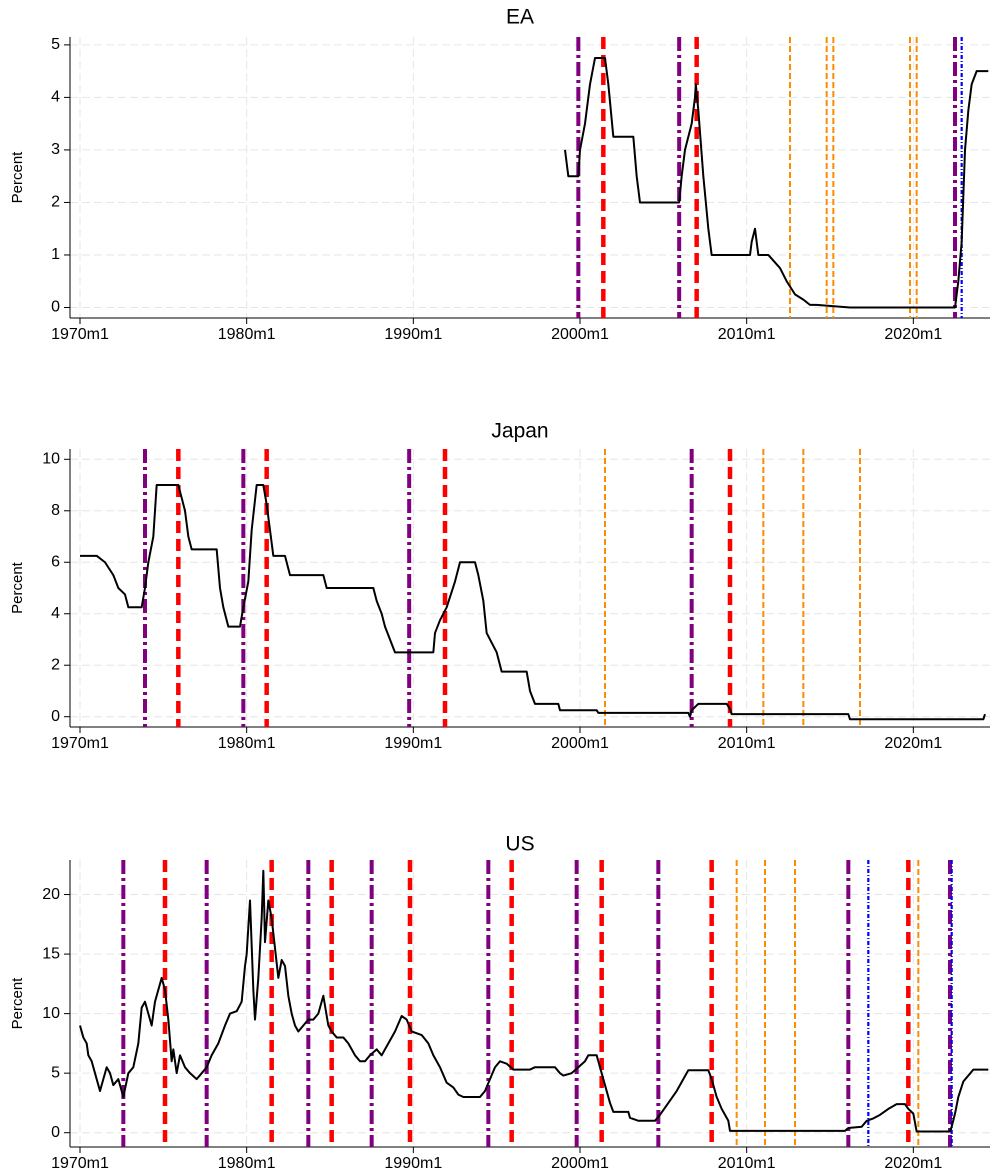  I want to click on panel-title: Japan, so click(519, 431).